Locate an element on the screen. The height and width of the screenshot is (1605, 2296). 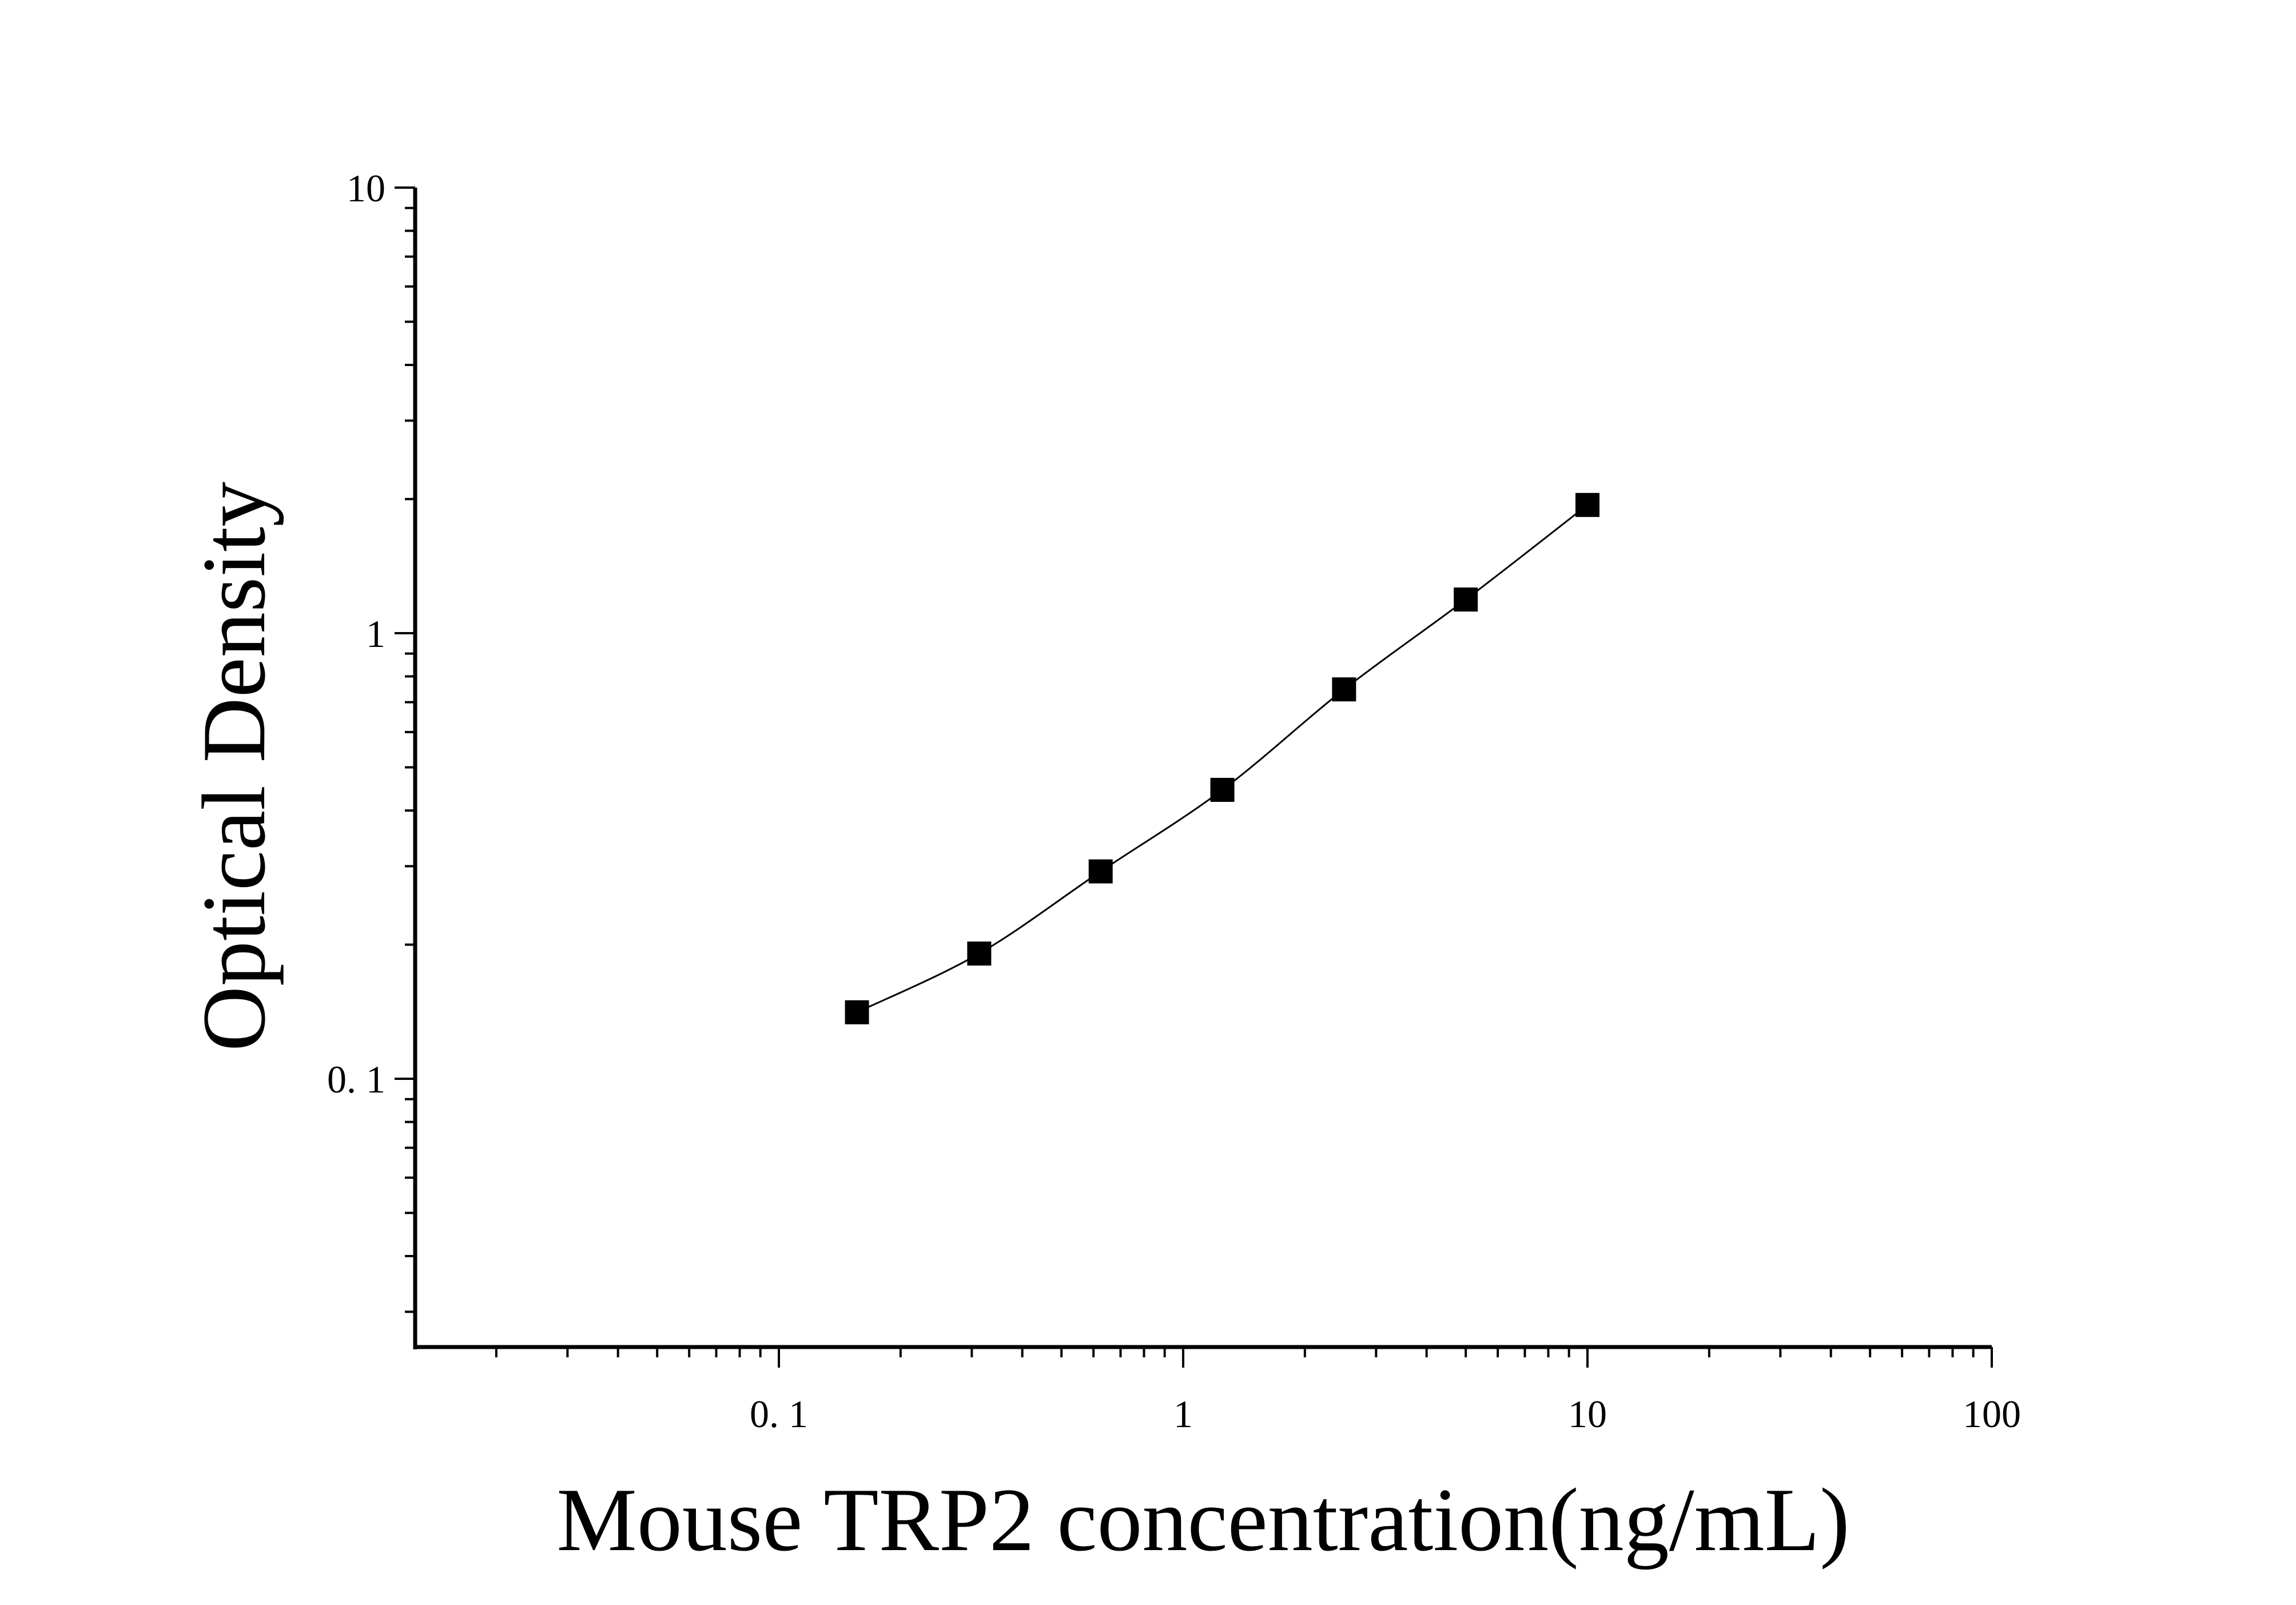
x-tick-label: 0. 1 is located at coordinates (779, 1414).